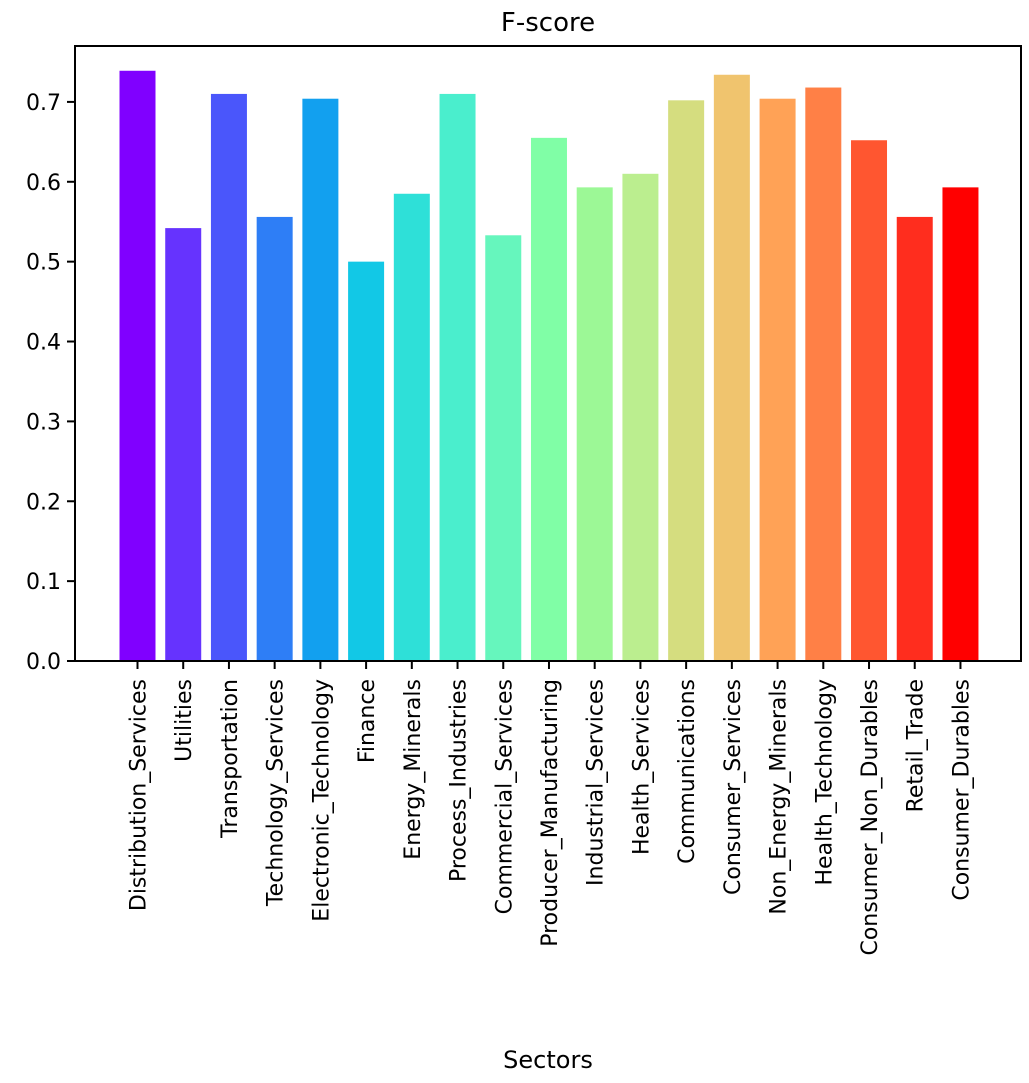 This screenshot has height=1083, width=1029. What do you see at coordinates (367, 721) in the screenshot?
I see `x-tick-label: Finance` at bounding box center [367, 721].